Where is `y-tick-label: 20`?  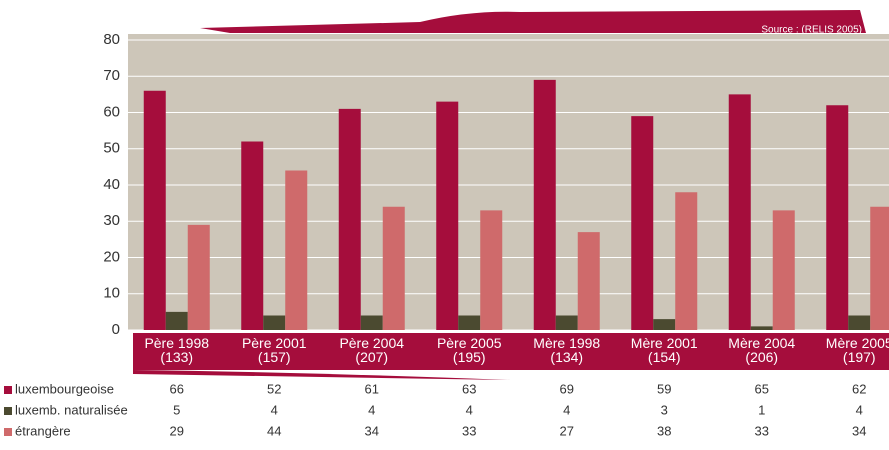 y-tick-label: 20 is located at coordinates (111, 256).